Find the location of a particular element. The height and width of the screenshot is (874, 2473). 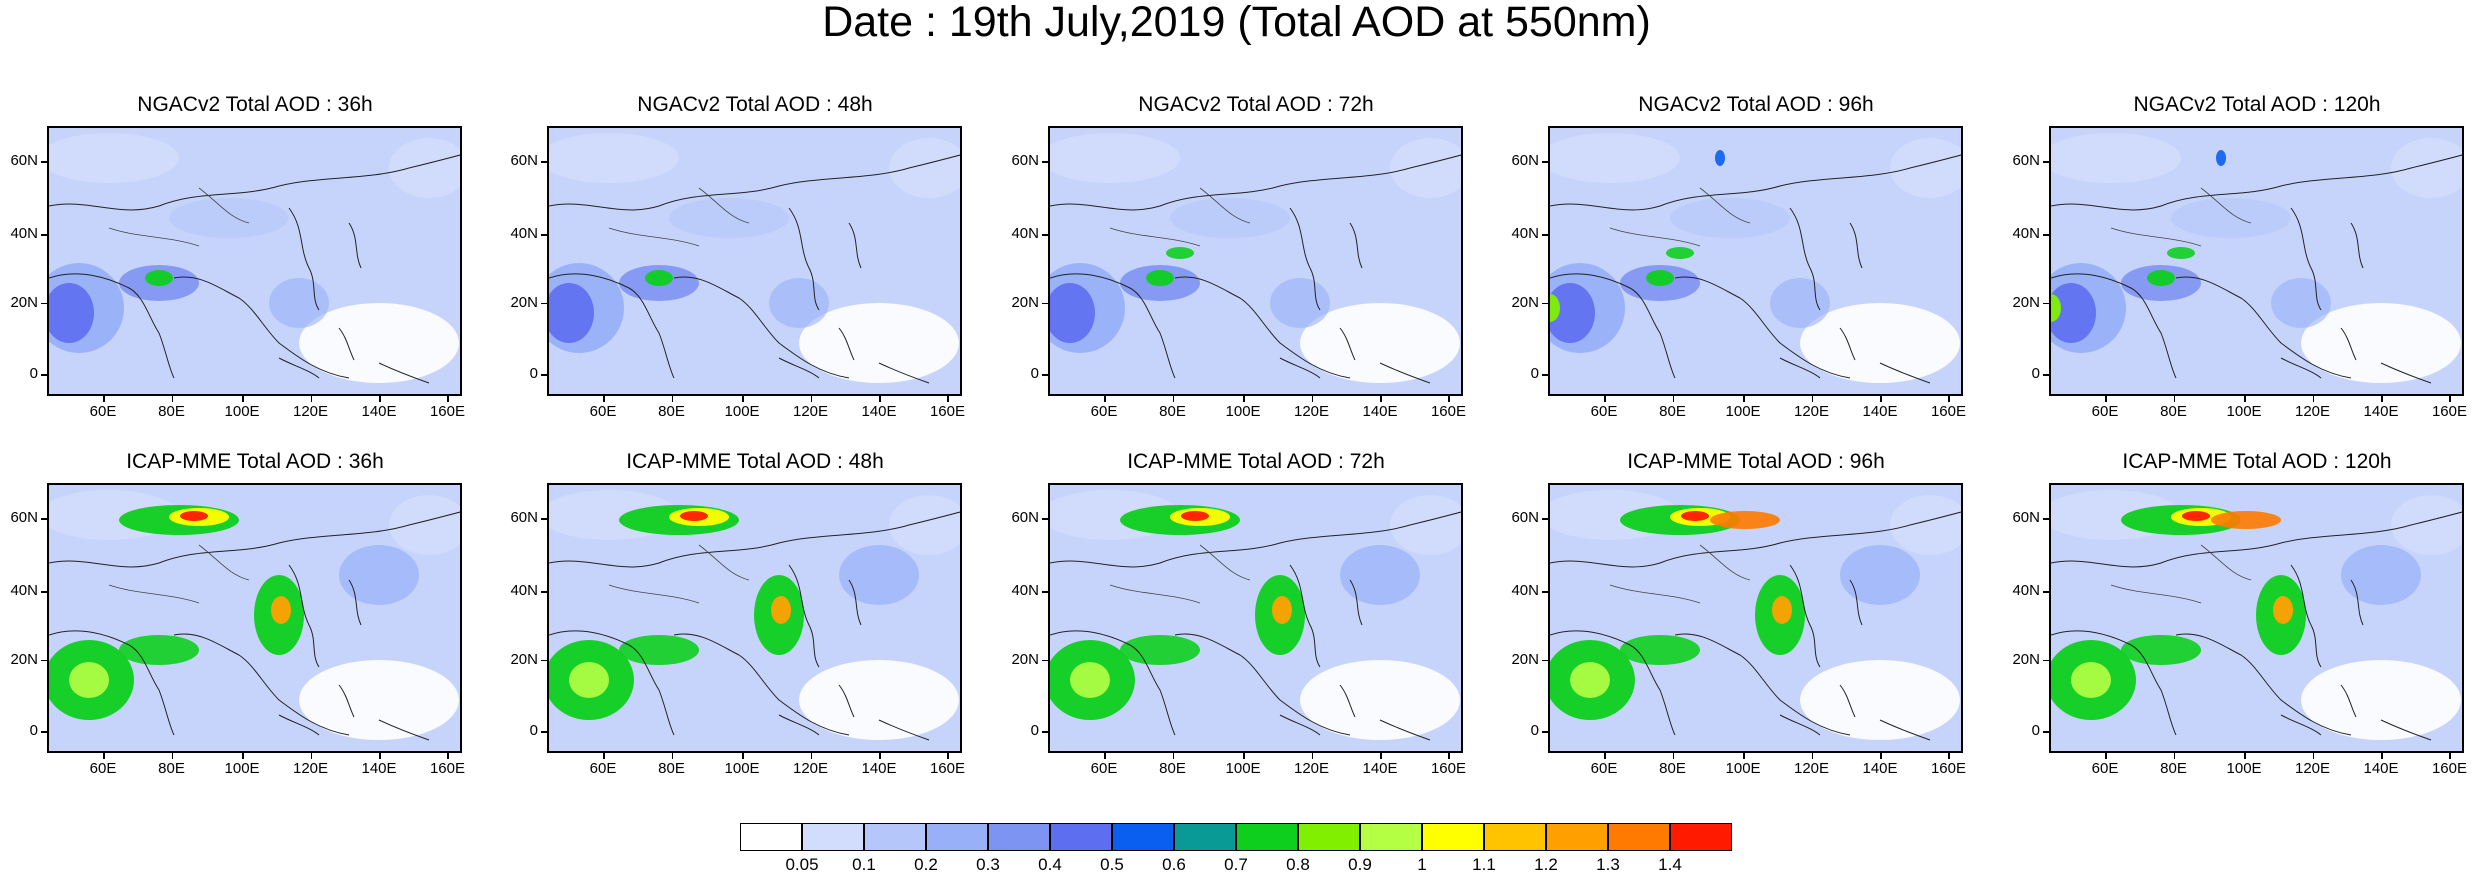

panel-title: NGACv2 Total AOD : 36h is located at coordinates (255, 104).